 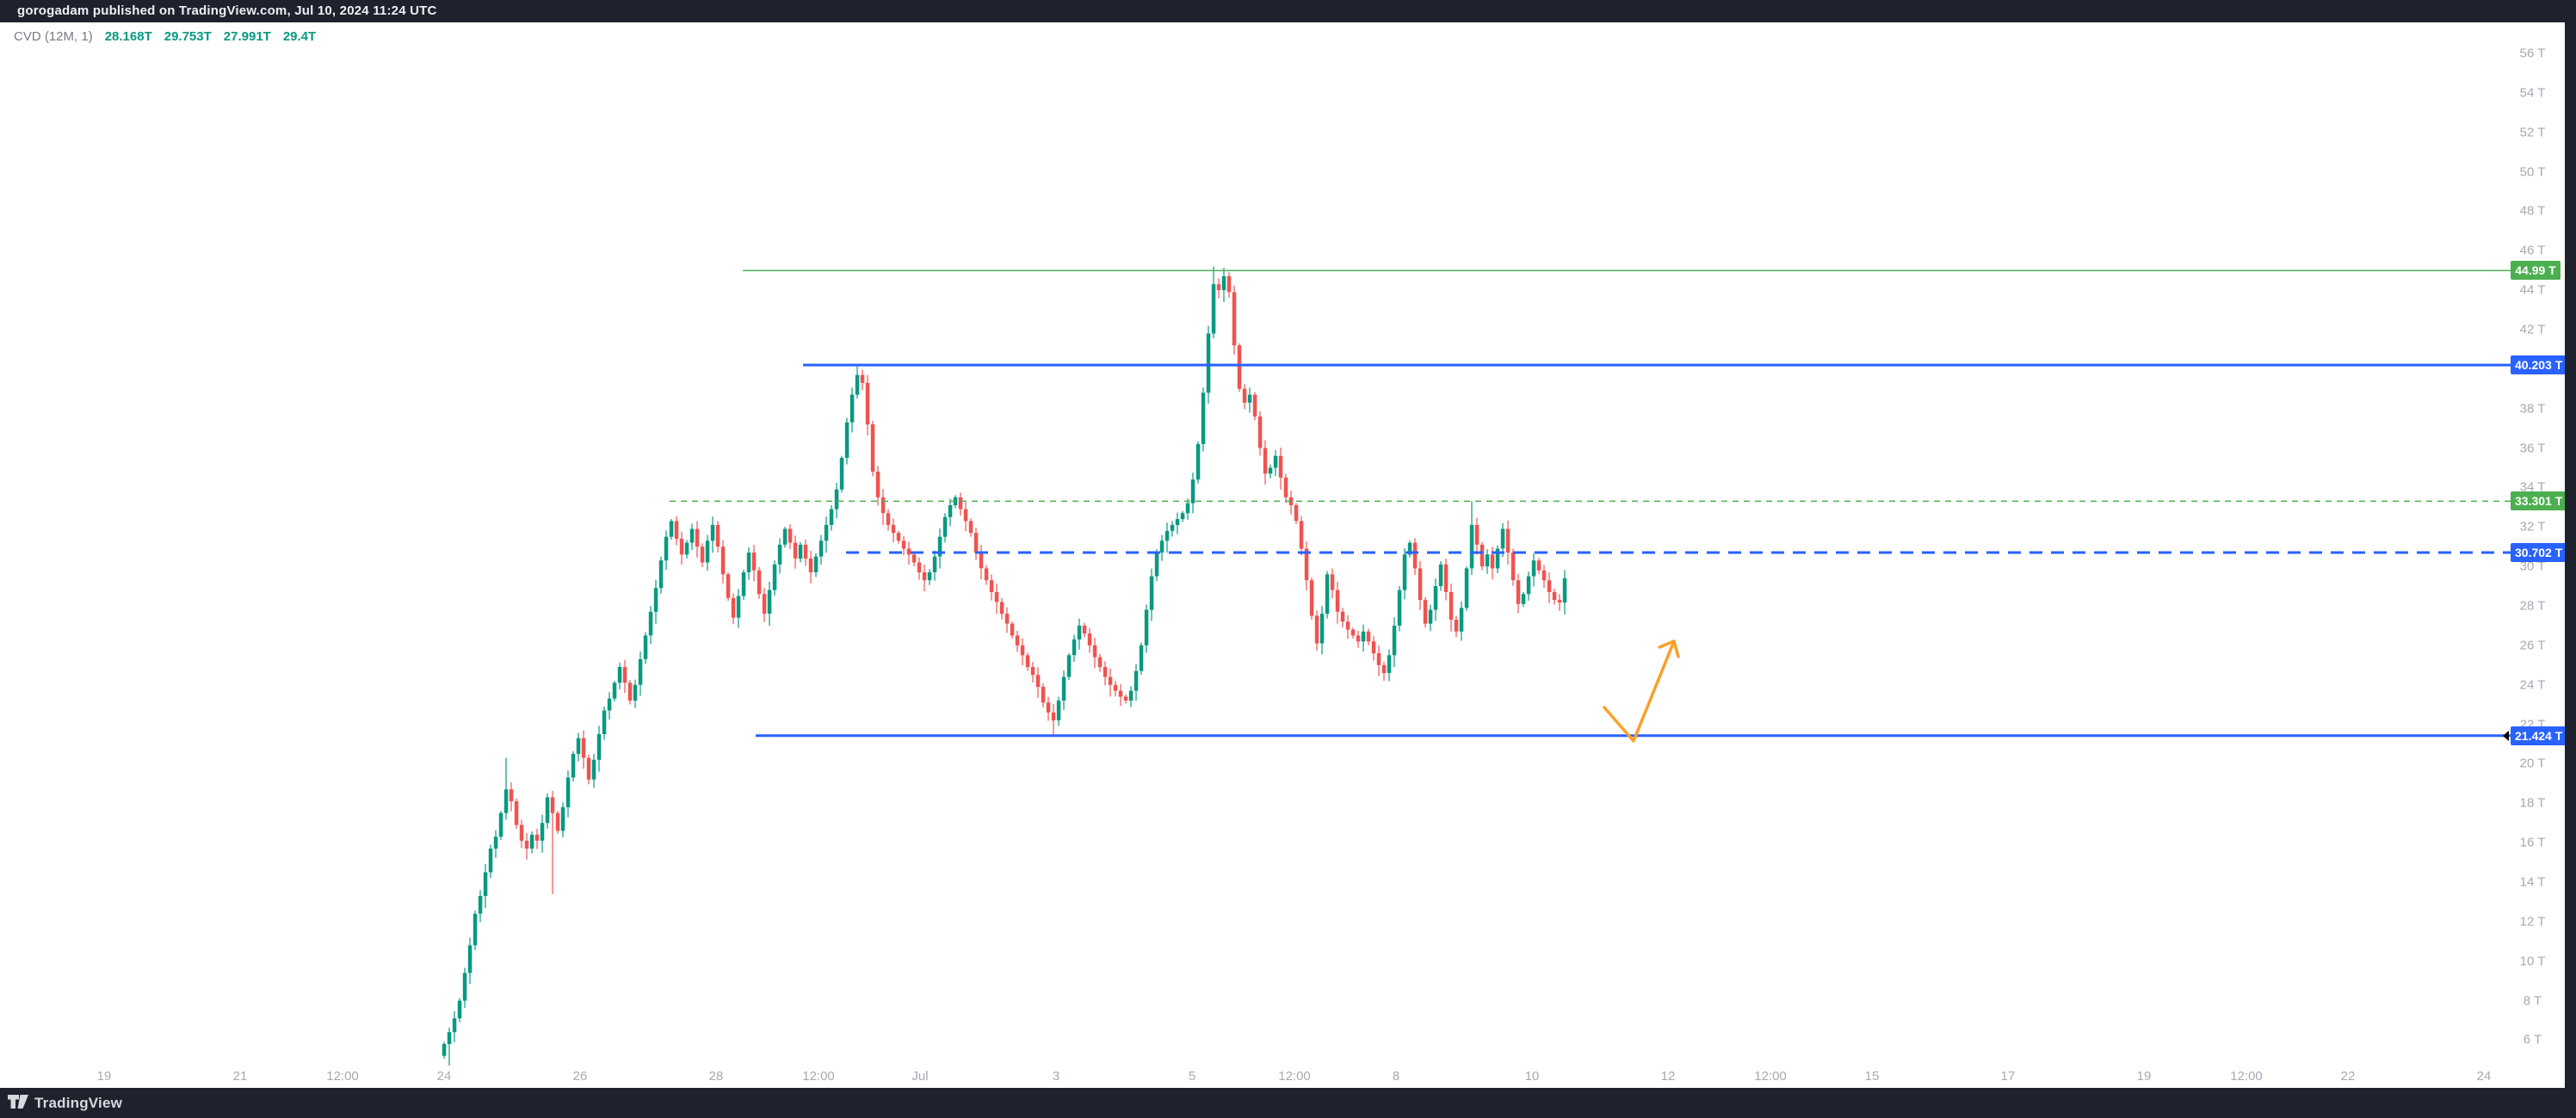 I want to click on y-axis-label: 30 T, so click(x=2532, y=566).